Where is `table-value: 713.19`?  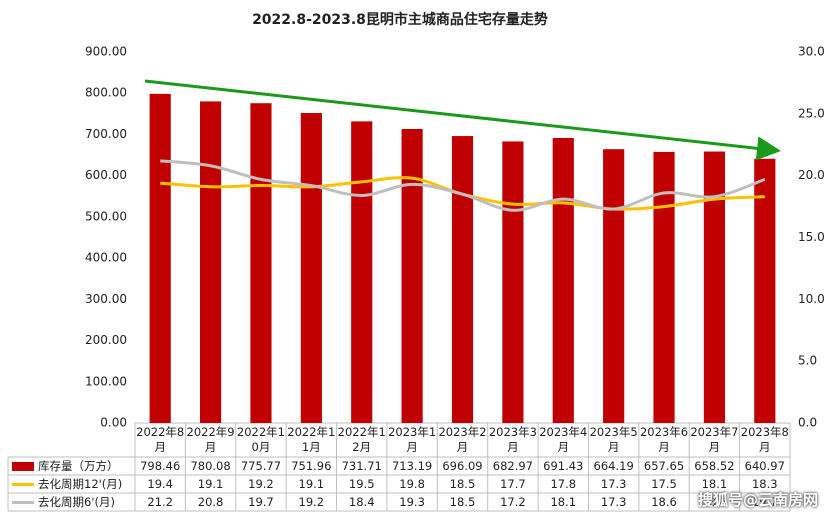 table-value: 713.19 is located at coordinates (412, 465).